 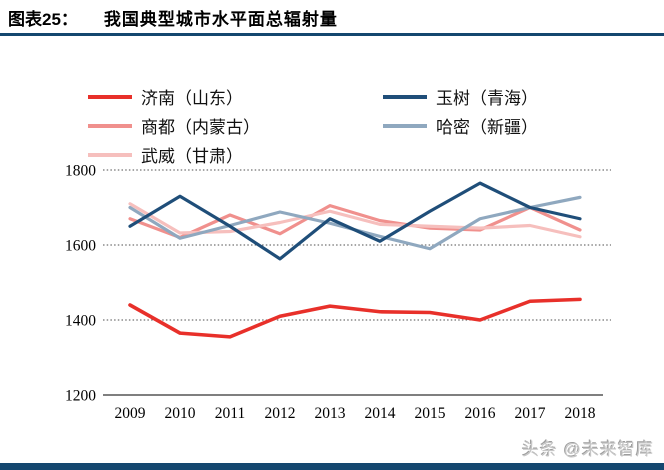 What do you see at coordinates (430, 413) in the screenshot?
I see `x-tick-label: 2015` at bounding box center [430, 413].